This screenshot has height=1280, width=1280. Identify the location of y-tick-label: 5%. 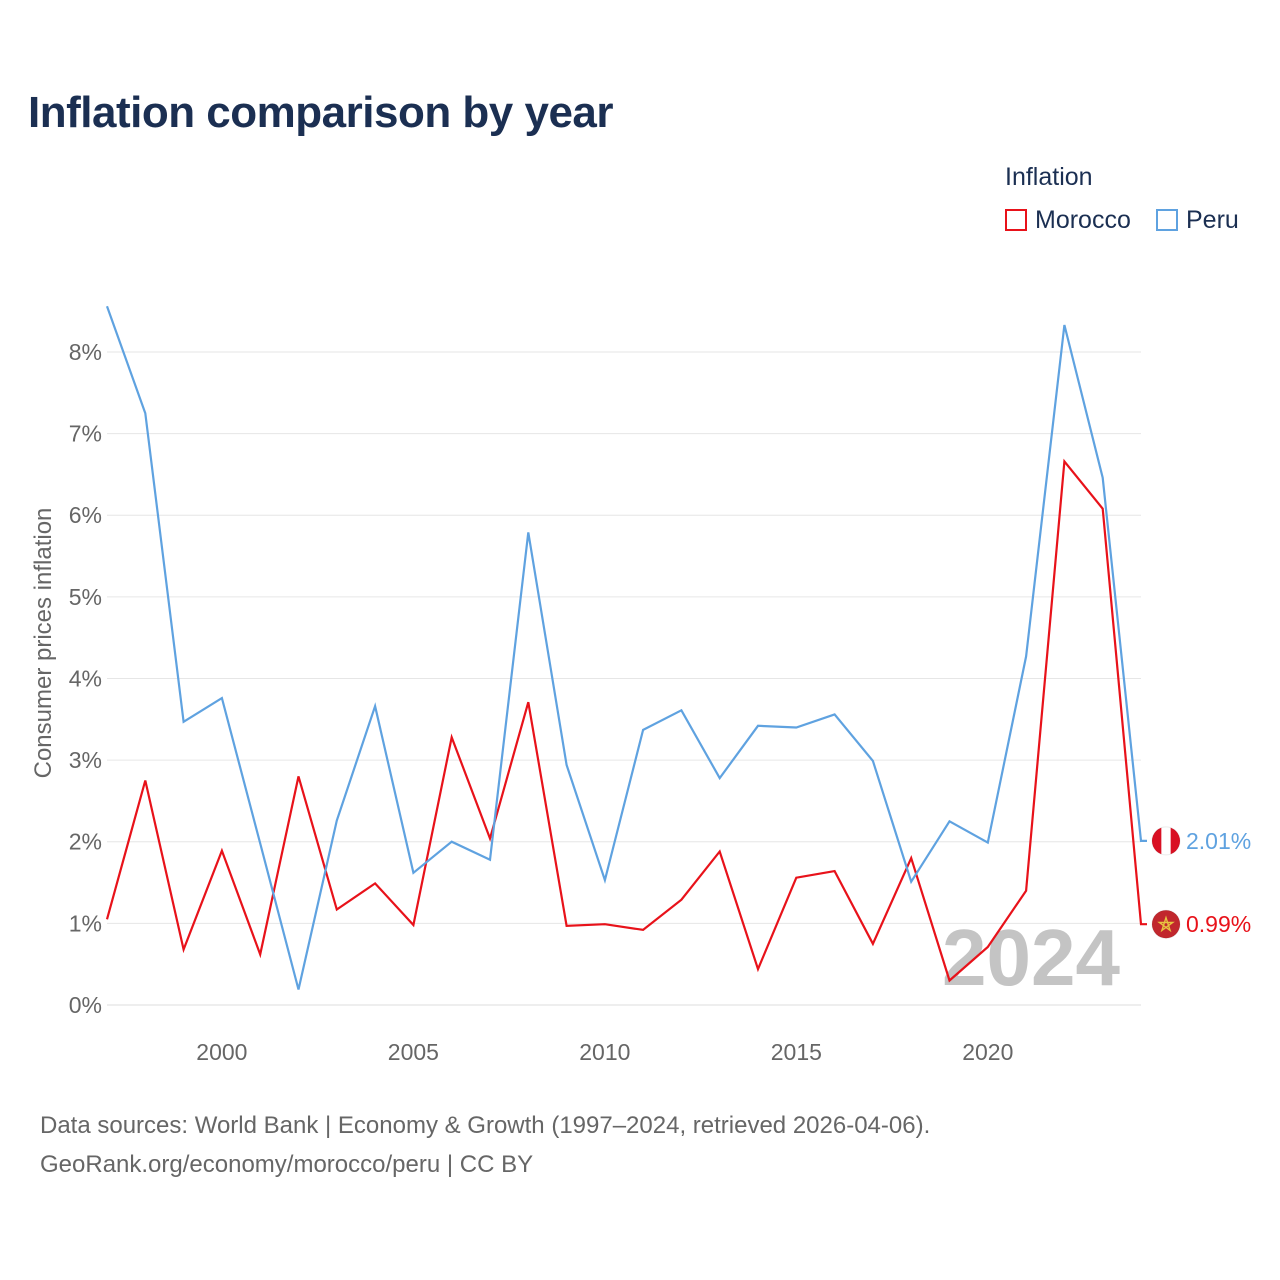
(85, 597).